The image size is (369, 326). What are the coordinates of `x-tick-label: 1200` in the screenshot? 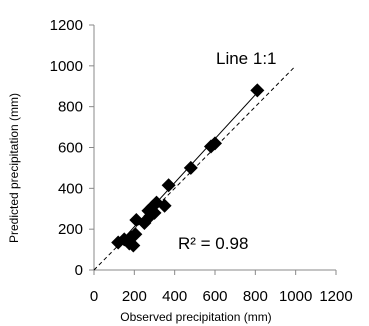 It's located at (335, 296).